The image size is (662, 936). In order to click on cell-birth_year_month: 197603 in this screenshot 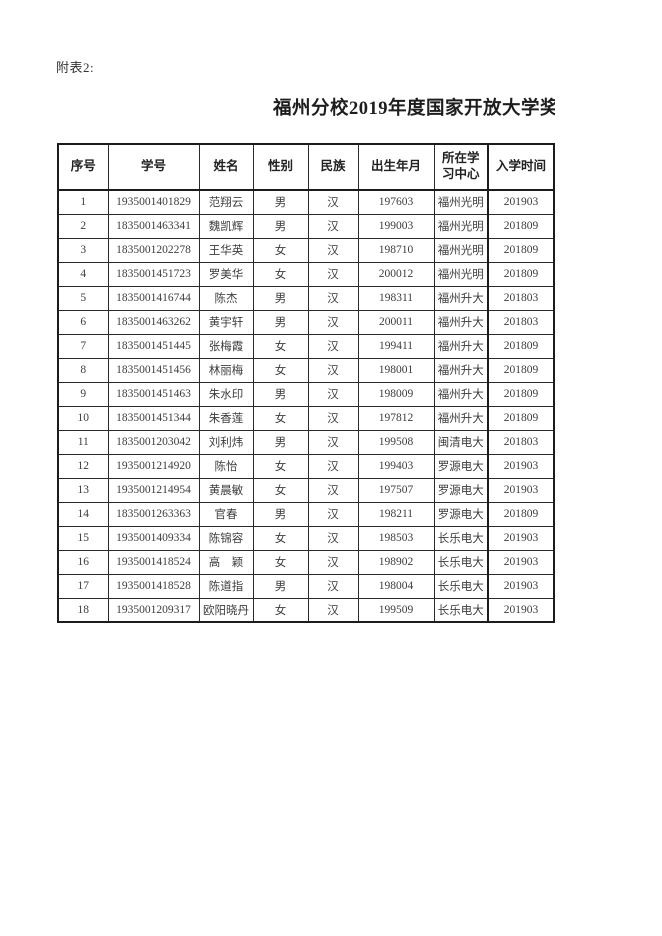, I will do `click(396, 202)`.